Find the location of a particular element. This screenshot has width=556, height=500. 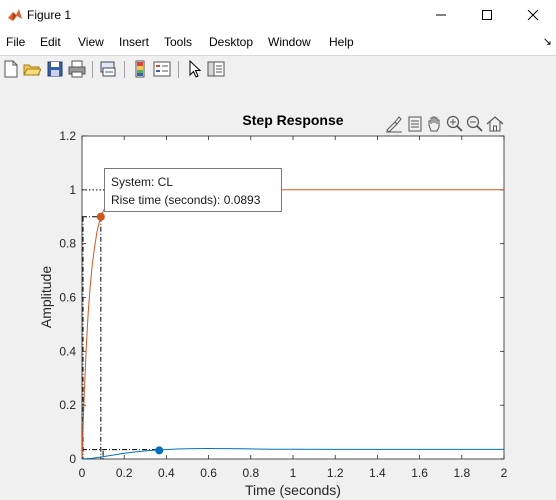

x-tick-label: 1 is located at coordinates (293, 473).